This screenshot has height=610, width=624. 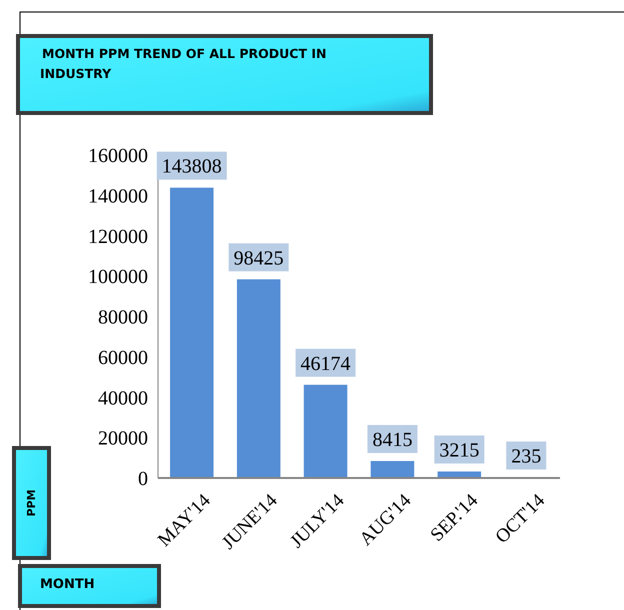 I want to click on y-tick-label: 0, so click(x=143, y=479).